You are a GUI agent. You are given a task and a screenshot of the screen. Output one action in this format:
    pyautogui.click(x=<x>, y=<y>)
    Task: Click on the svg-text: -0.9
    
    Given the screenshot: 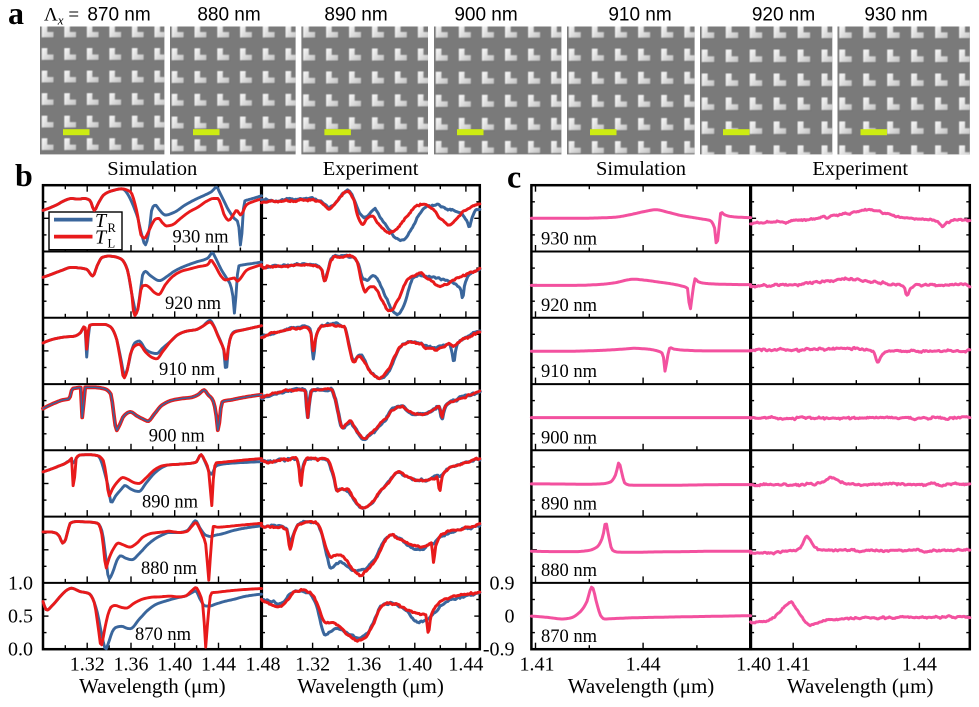 What is the action you would take?
    pyautogui.click(x=499, y=650)
    